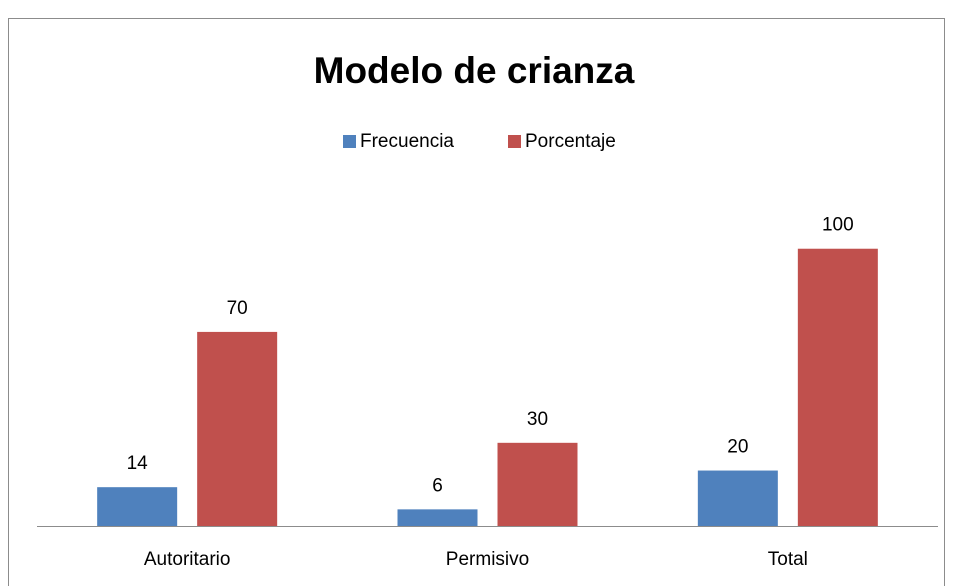 The width and height of the screenshot is (953, 586). What do you see at coordinates (487, 559) in the screenshot?
I see `x-tick-label: Permisivo` at bounding box center [487, 559].